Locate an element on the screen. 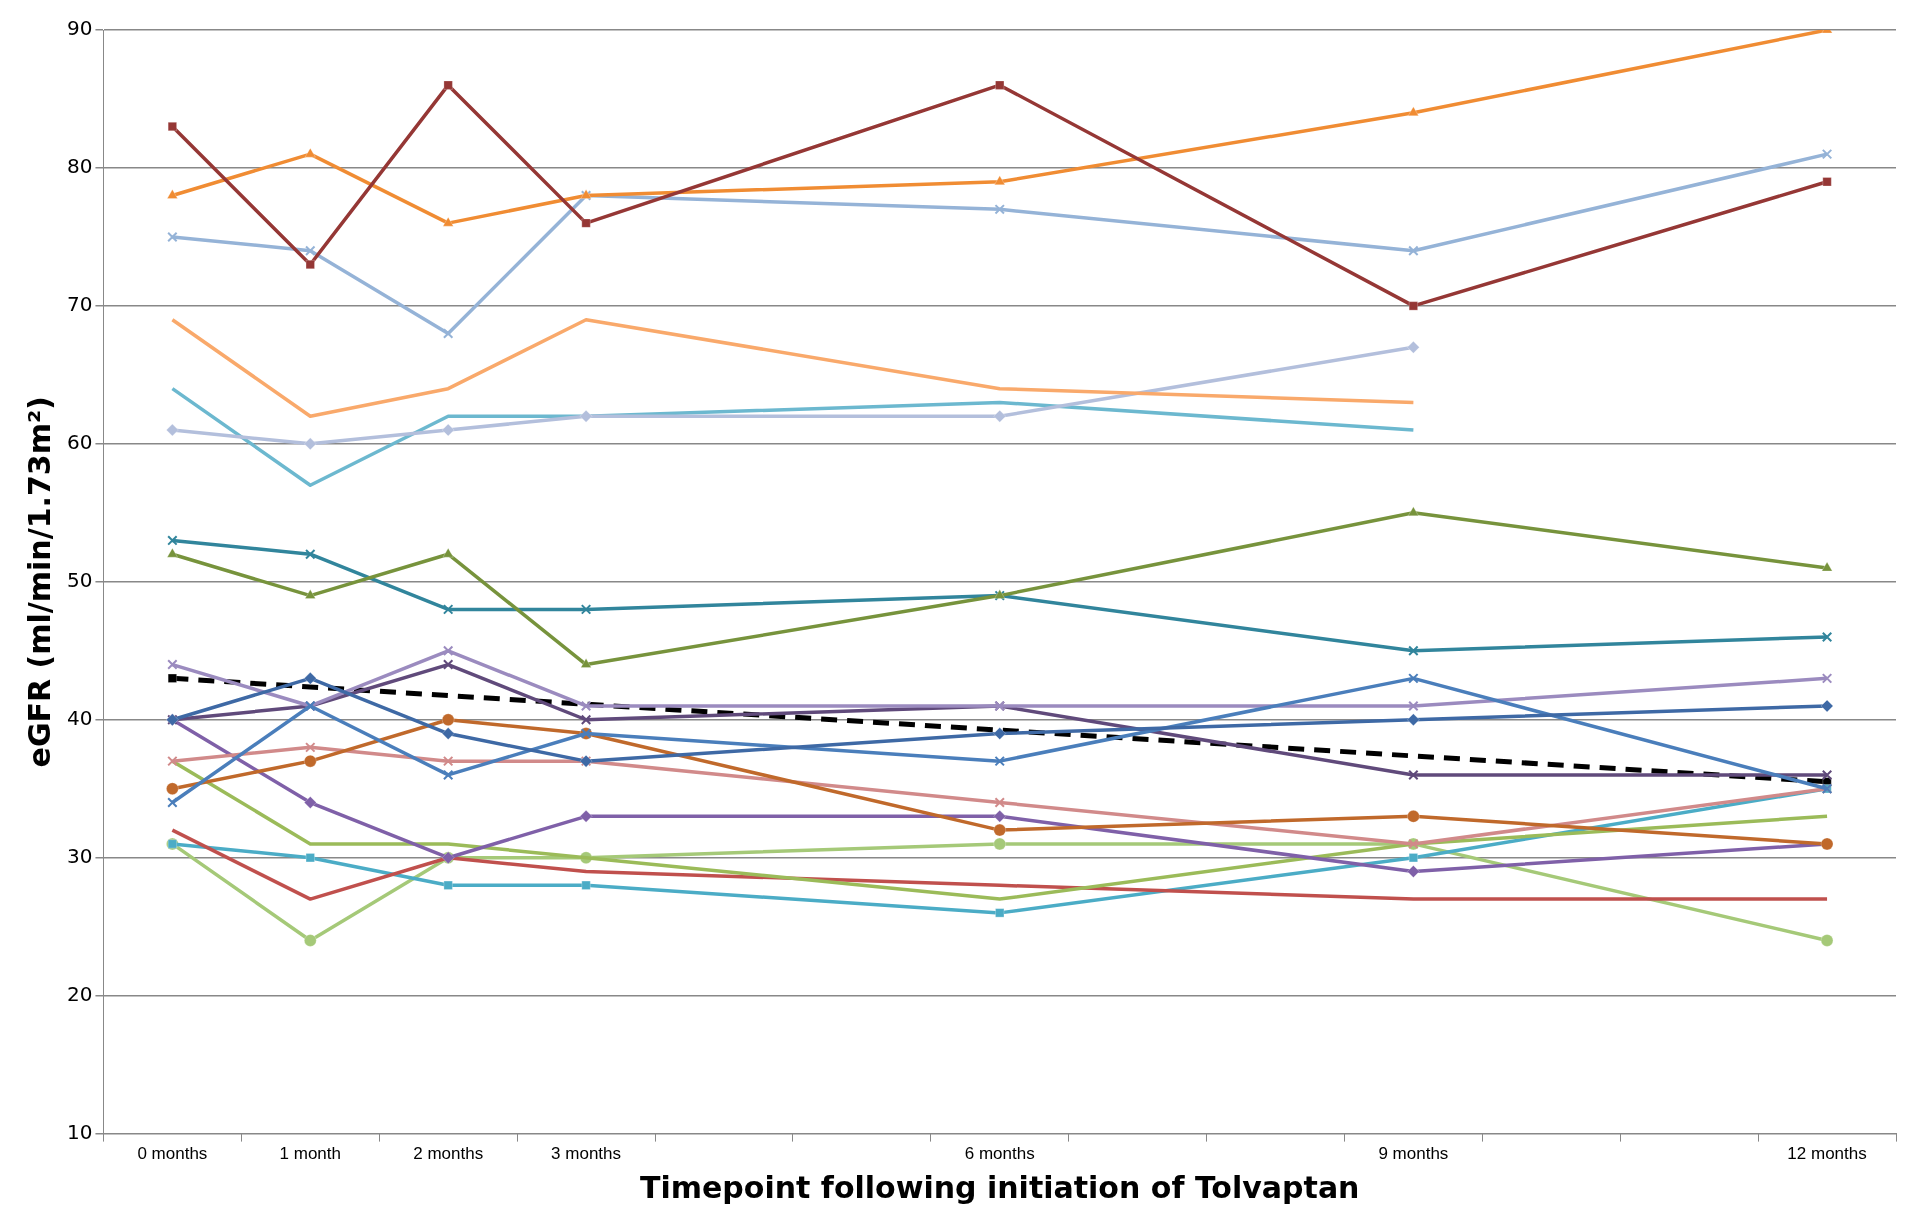 This screenshot has width=1926, height=1222. y-tick-label: 70 is located at coordinates (80, 304).